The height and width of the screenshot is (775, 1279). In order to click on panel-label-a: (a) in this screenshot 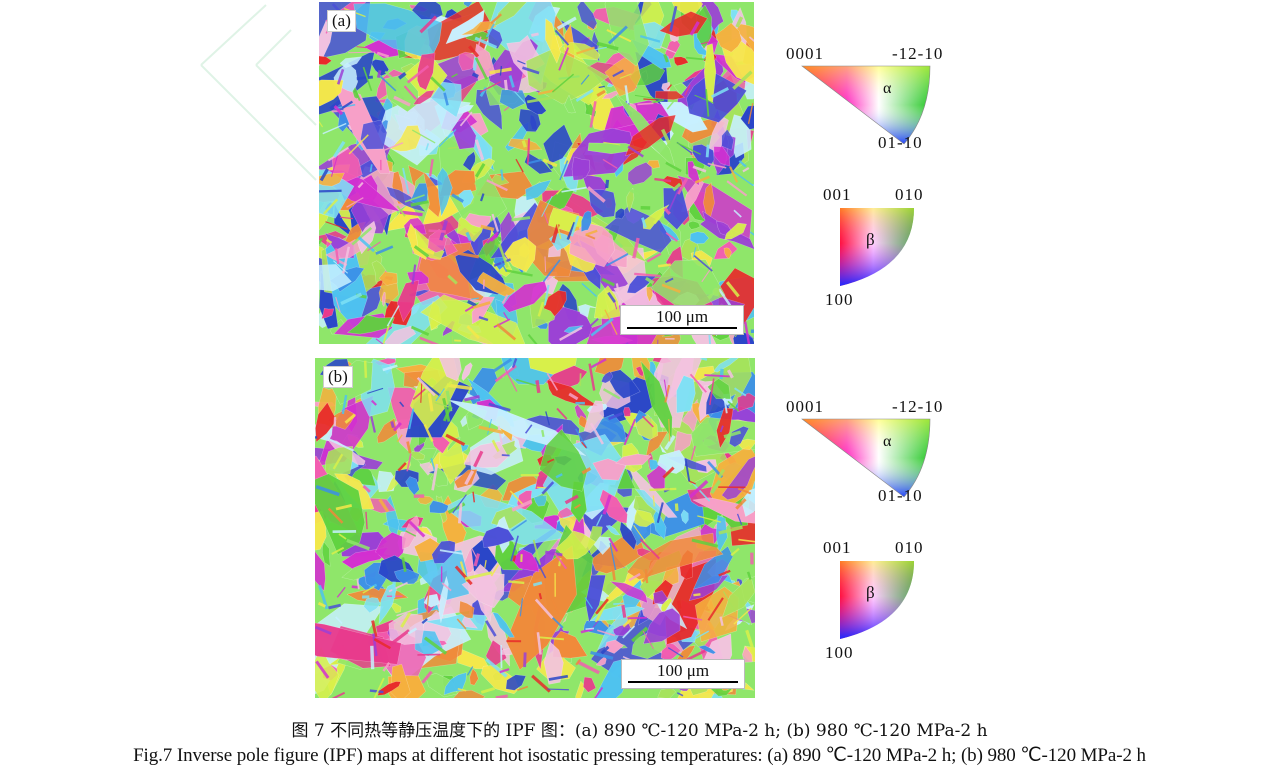, I will do `click(341, 21)`.